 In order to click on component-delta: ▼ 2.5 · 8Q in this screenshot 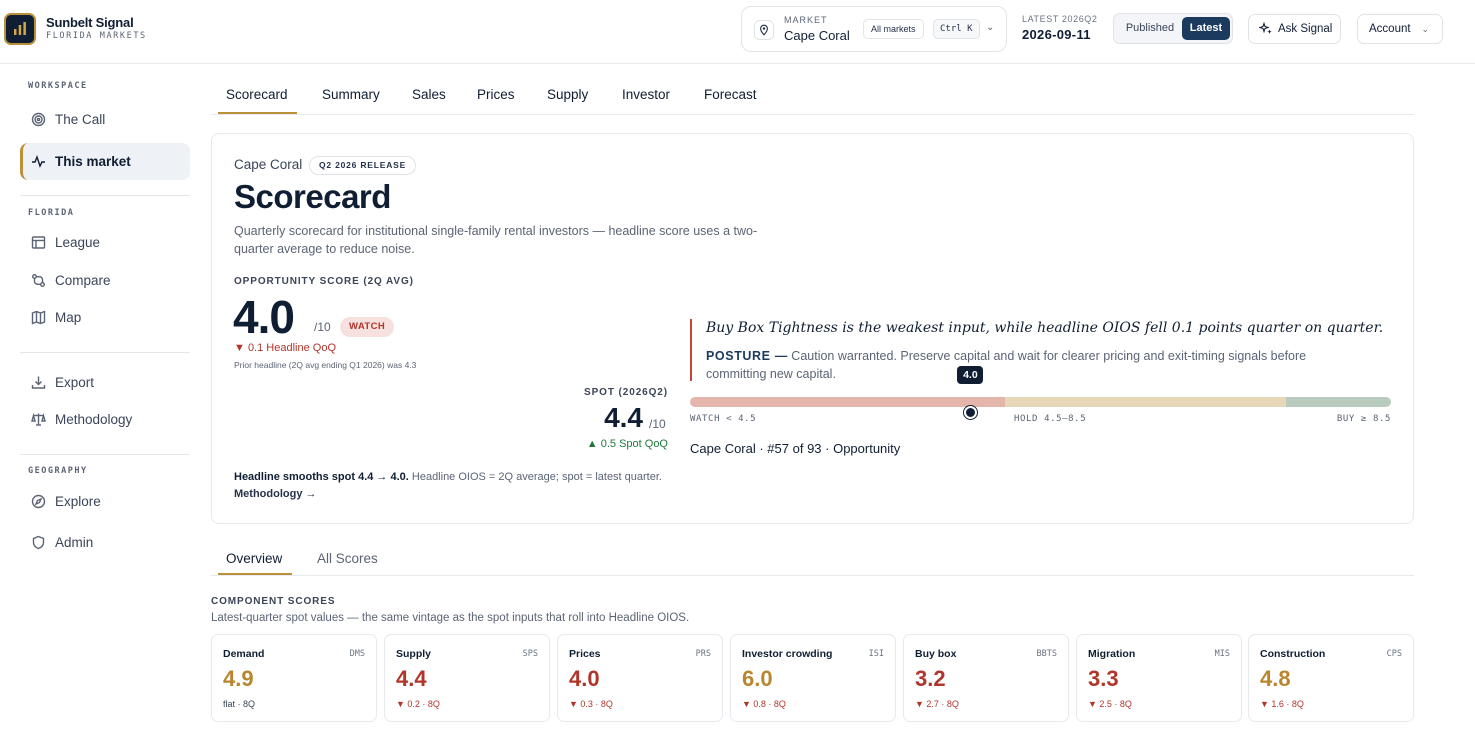, I will do `click(1110, 704)`.